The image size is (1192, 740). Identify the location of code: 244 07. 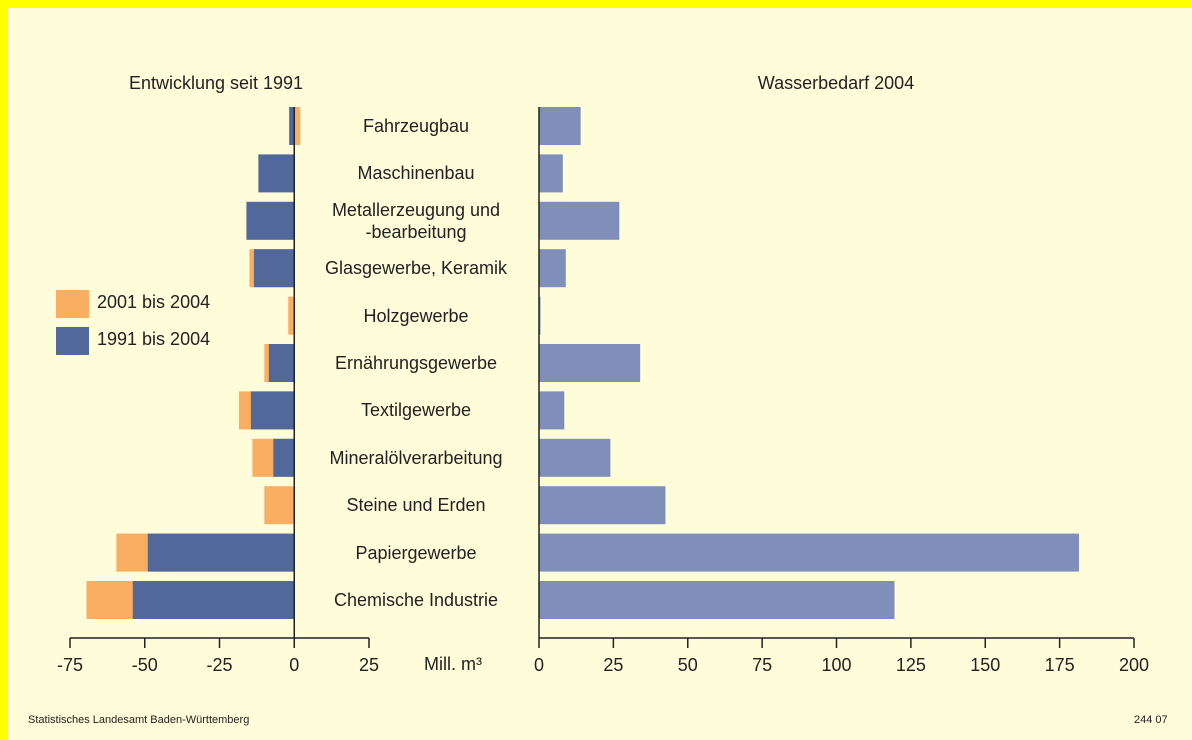
(1151, 720).